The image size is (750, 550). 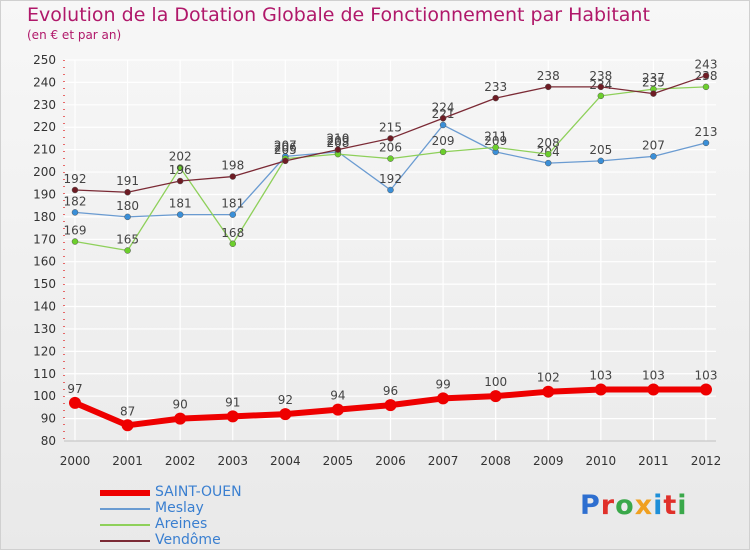 What do you see at coordinates (495, 136) in the screenshot?
I see `data-label-areines: 211` at bounding box center [495, 136].